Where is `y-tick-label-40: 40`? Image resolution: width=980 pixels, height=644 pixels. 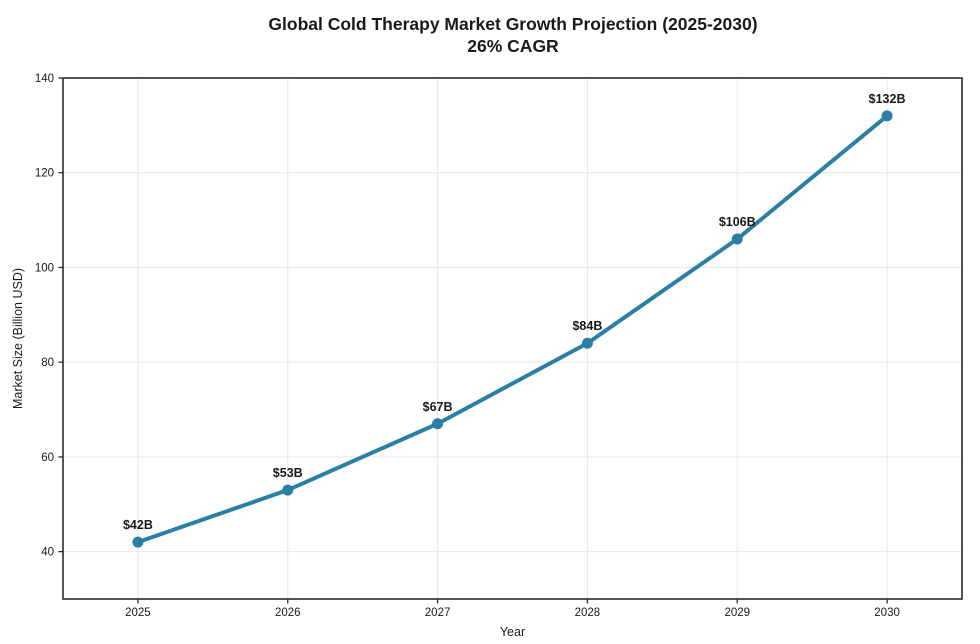 y-tick-label-40: 40 is located at coordinates (47, 553).